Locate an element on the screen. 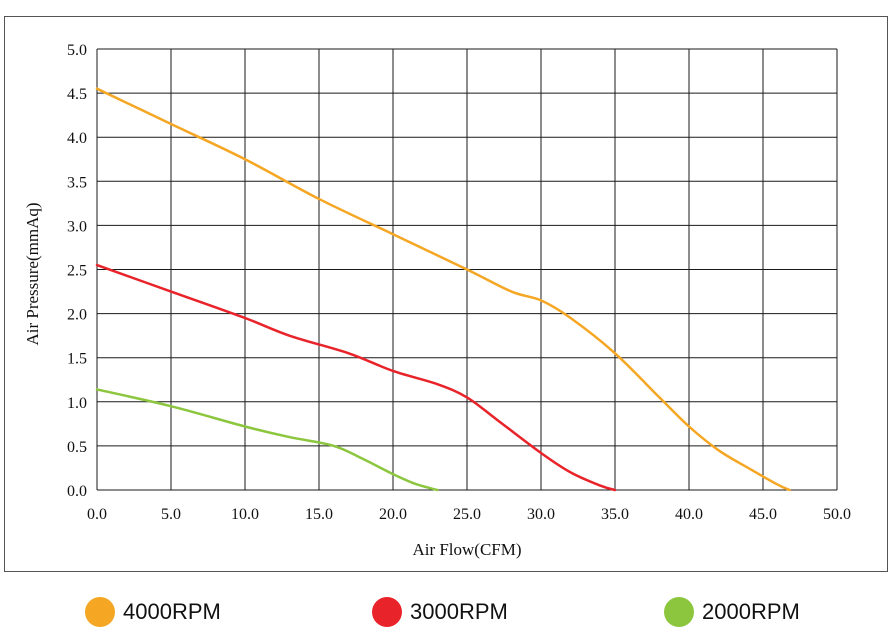 This screenshot has height=638, width=895. legend-item-3000rpm: 3000RPM is located at coordinates (440, 612).